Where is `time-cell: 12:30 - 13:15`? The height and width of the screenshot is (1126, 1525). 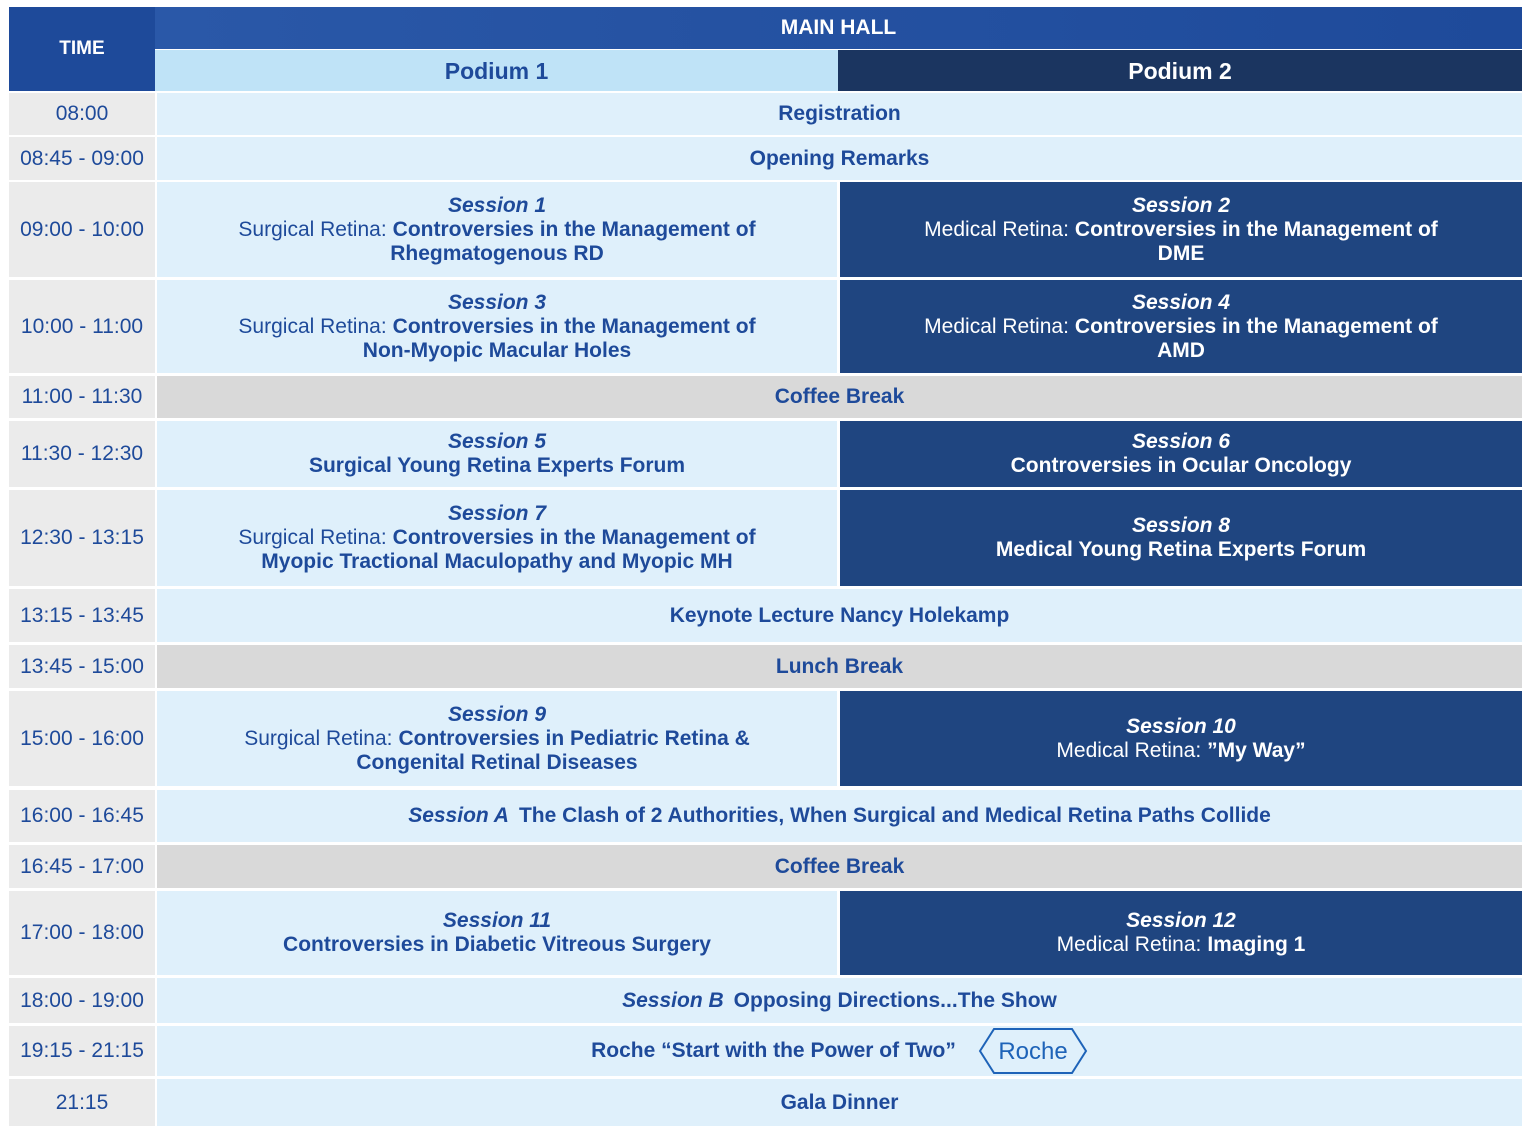 time-cell: 12:30 - 13:15 is located at coordinates (82, 538).